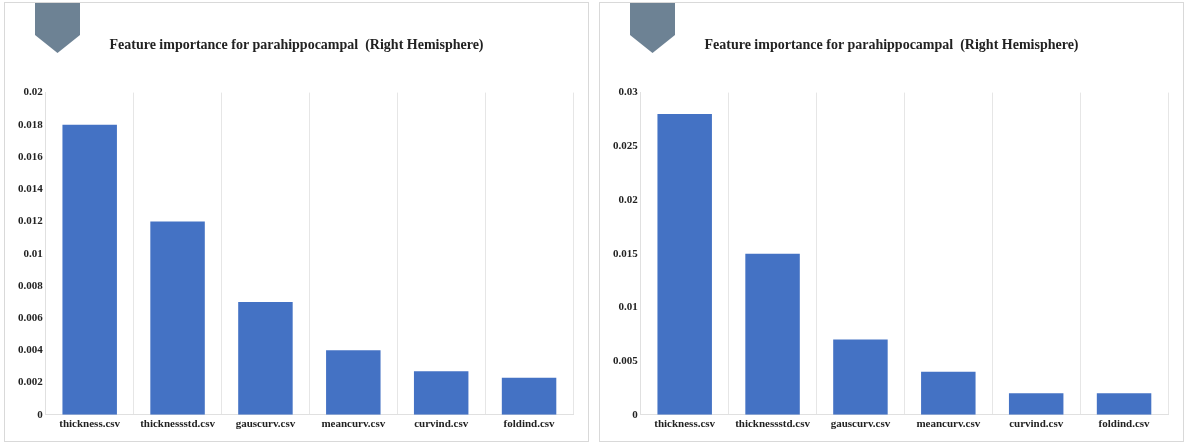 This screenshot has height=447, width=1195. What do you see at coordinates (626, 359) in the screenshot?
I see `y-tick-label: 0.005` at bounding box center [626, 359].